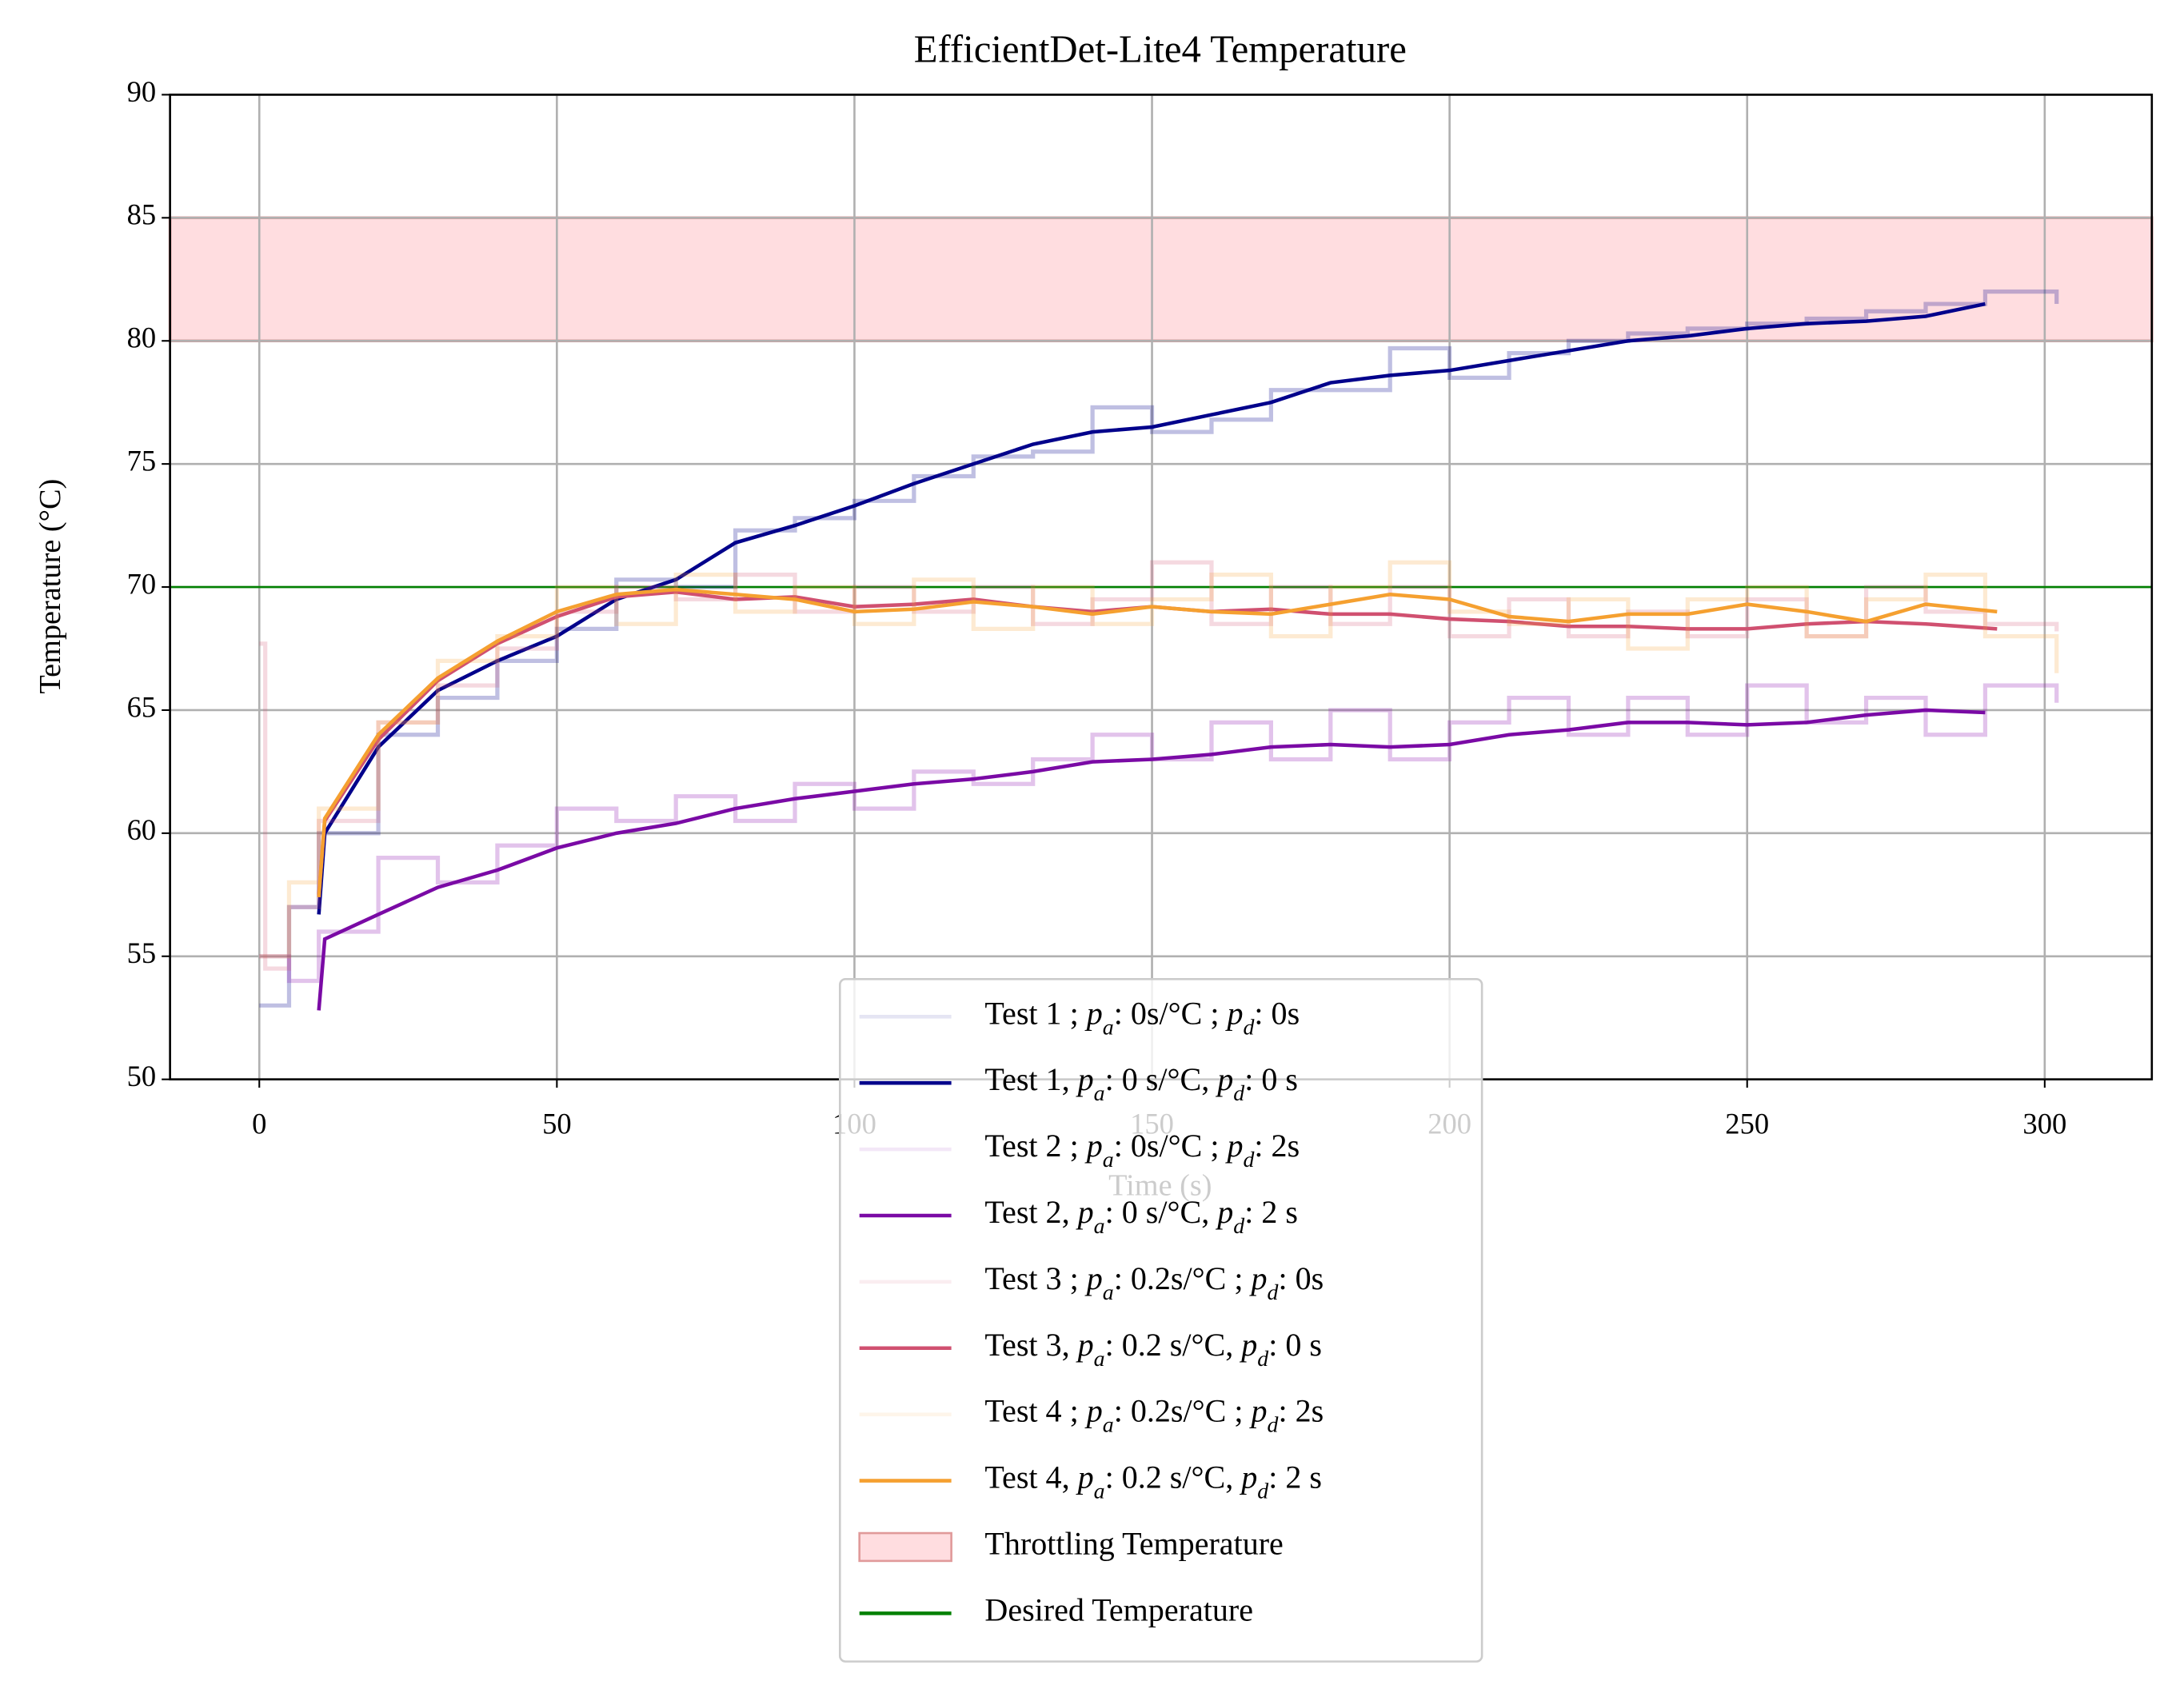 This screenshot has width=2184, height=1681. Describe the element at coordinates (1142, 1150) in the screenshot. I see `legend-label: Test 2 ; pa: 0s/°C ; pd: 2s` at that location.